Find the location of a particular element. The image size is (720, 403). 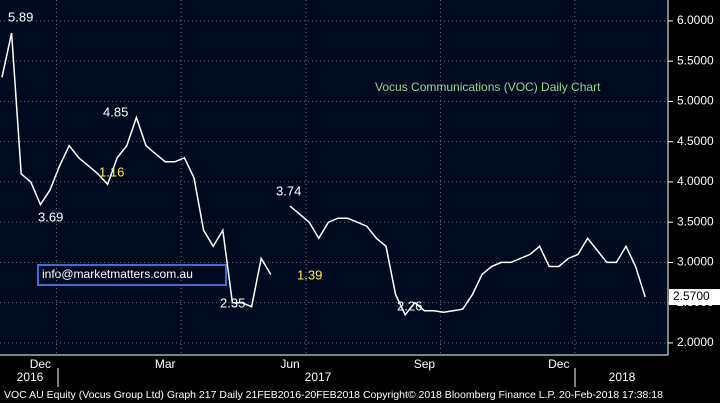

contact-box is located at coordinates (132, 275).